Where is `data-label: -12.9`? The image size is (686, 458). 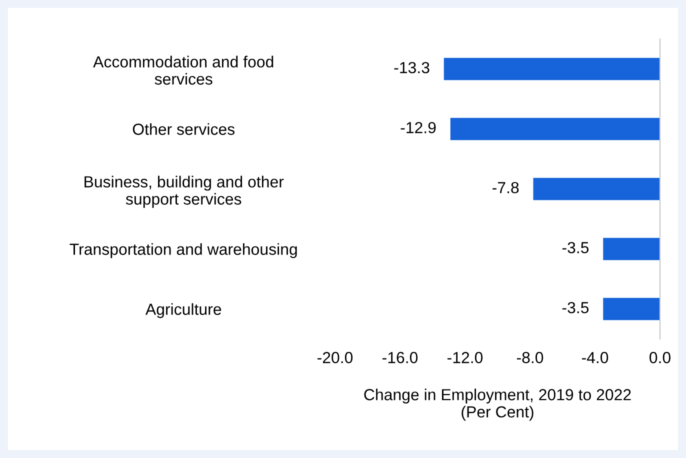 data-label: -12.9 is located at coordinates (418, 128).